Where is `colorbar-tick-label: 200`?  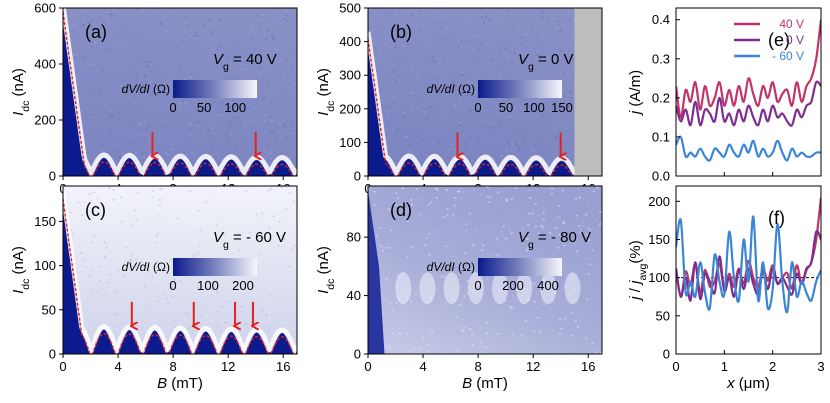
colorbar-tick-label: 200 is located at coordinates (513, 285).